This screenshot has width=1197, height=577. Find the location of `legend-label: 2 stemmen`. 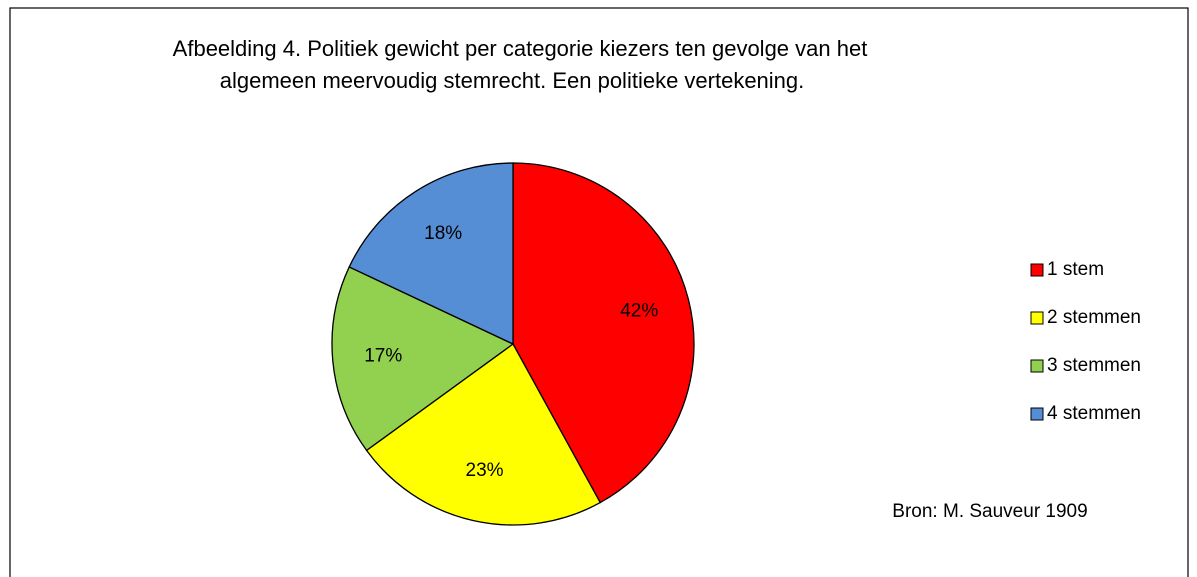

legend-label: 2 stemmen is located at coordinates (1094, 317).